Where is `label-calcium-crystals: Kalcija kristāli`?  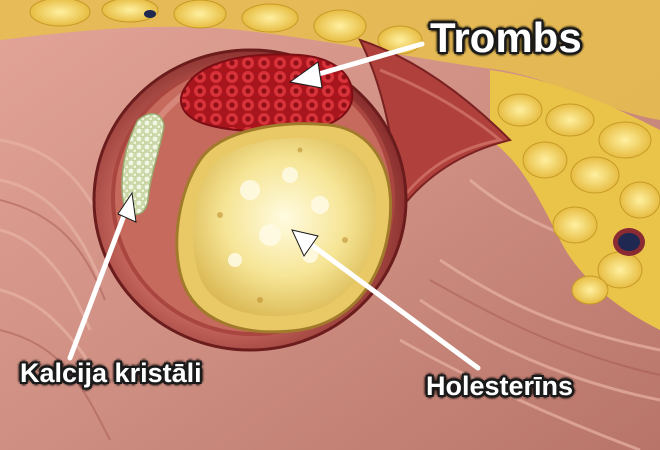
label-calcium-crystals: Kalcija kristāli is located at coordinates (111, 373).